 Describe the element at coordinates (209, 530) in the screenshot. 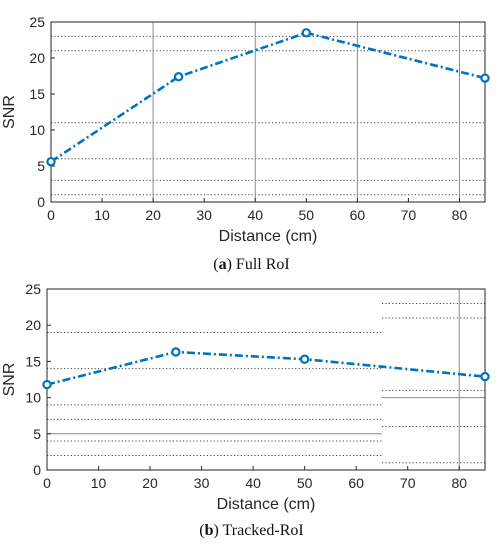

I see `caption-b-letter: b` at that location.